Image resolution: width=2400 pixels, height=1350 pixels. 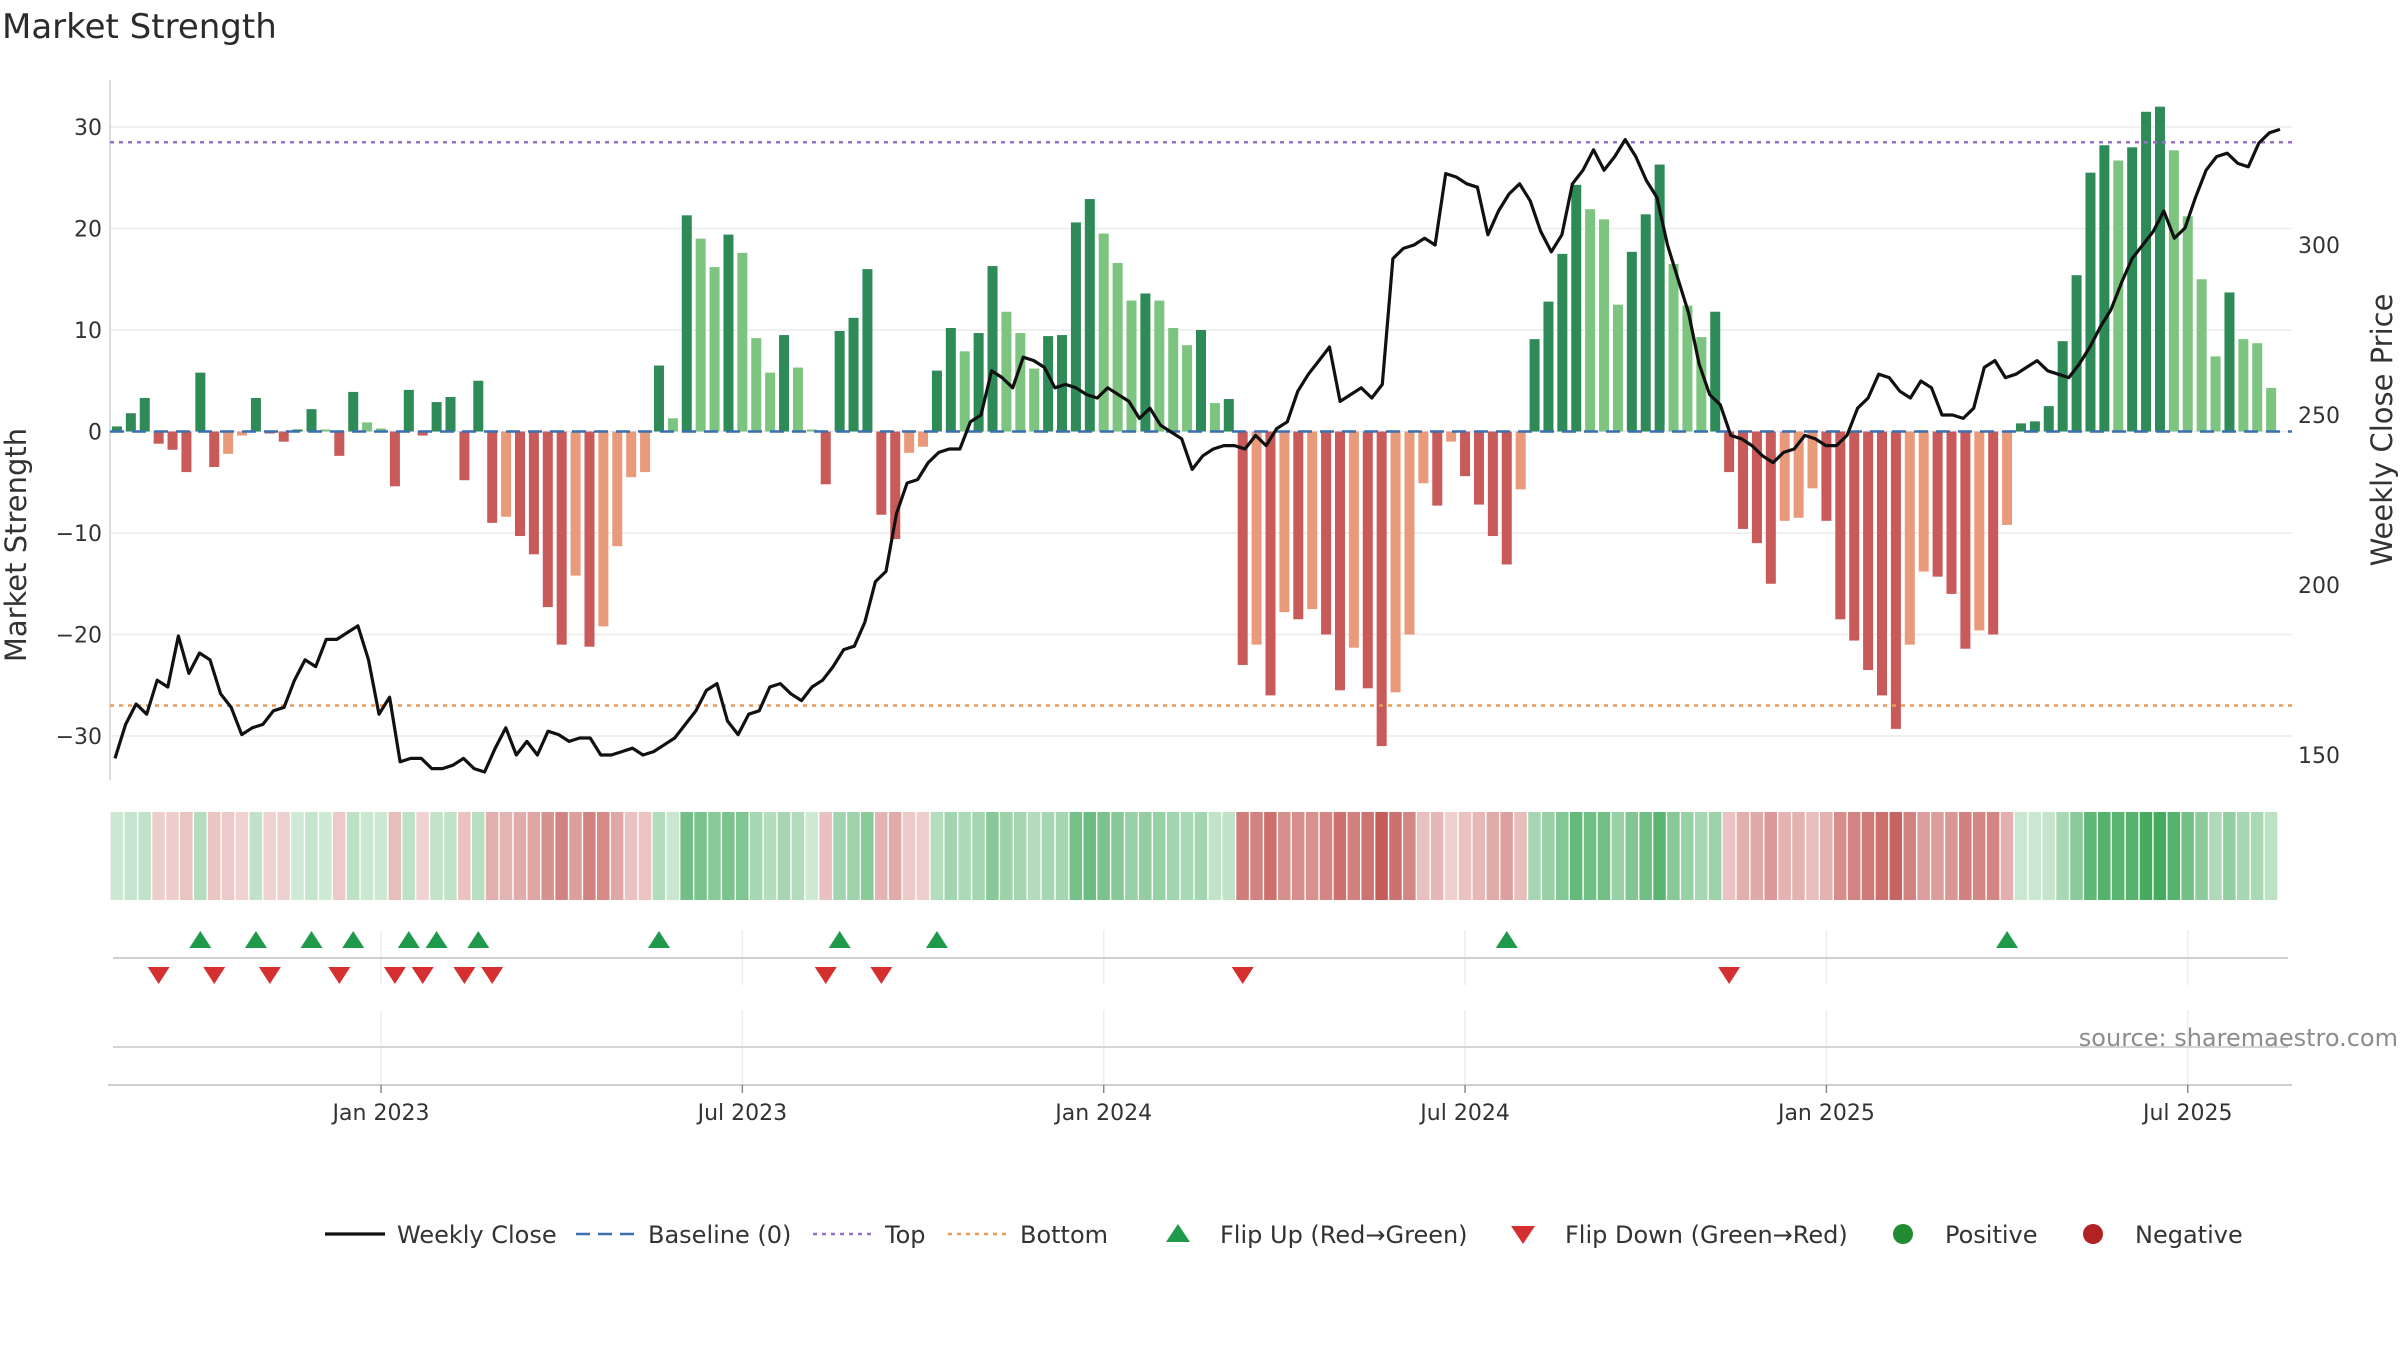 I want to click on flip-down-marker, so click(x=492, y=975).